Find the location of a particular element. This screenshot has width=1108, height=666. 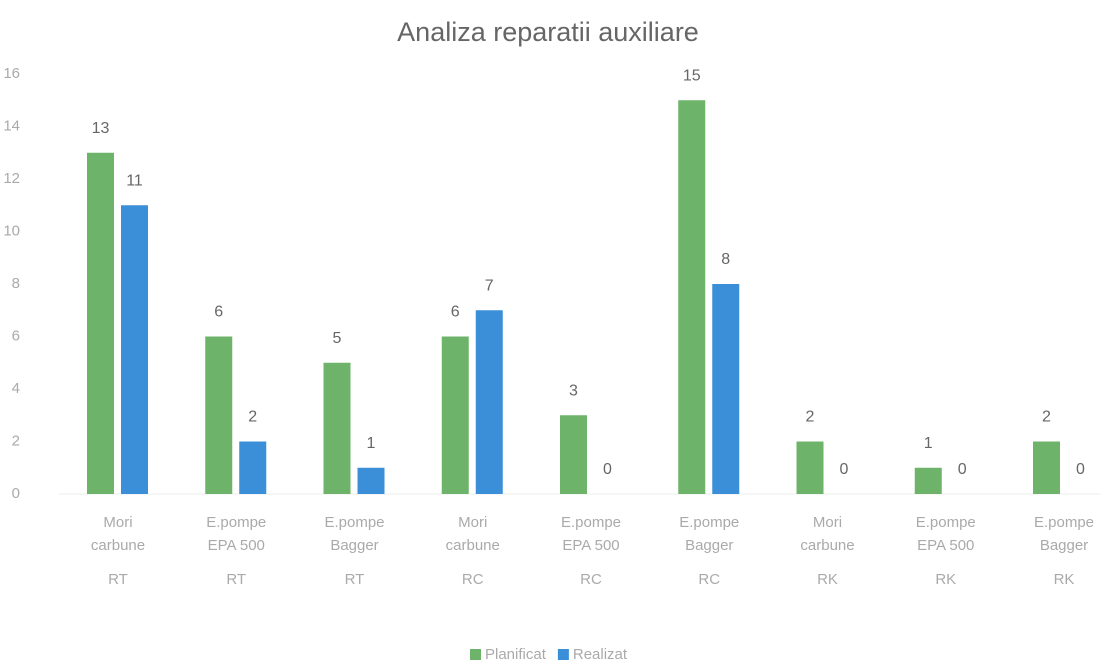

data-label: 15 is located at coordinates (692, 75).